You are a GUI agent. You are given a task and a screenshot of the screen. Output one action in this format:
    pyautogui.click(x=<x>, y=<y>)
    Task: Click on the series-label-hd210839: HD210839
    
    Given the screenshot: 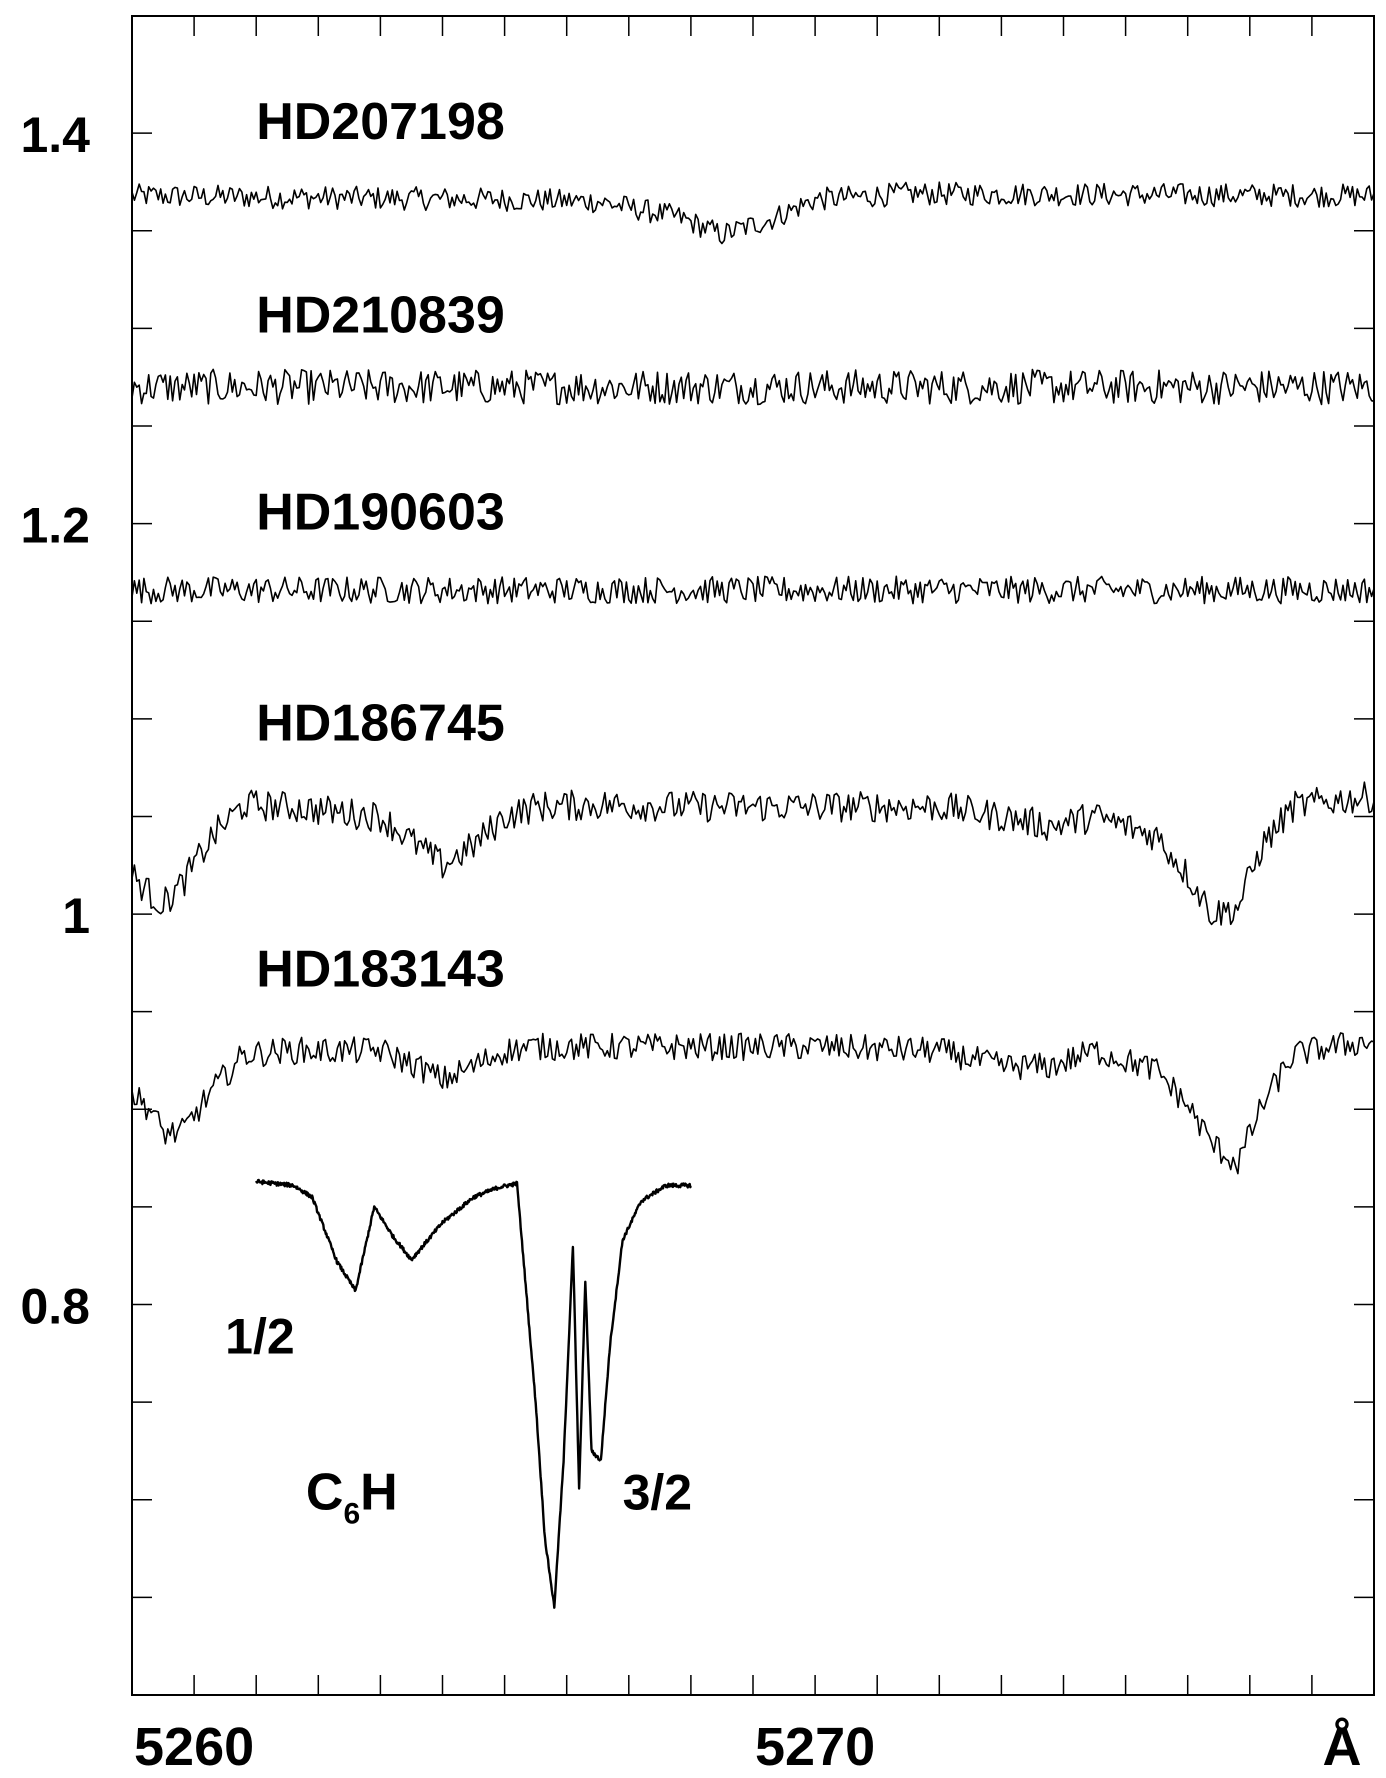 What is the action you would take?
    pyautogui.click(x=380, y=315)
    